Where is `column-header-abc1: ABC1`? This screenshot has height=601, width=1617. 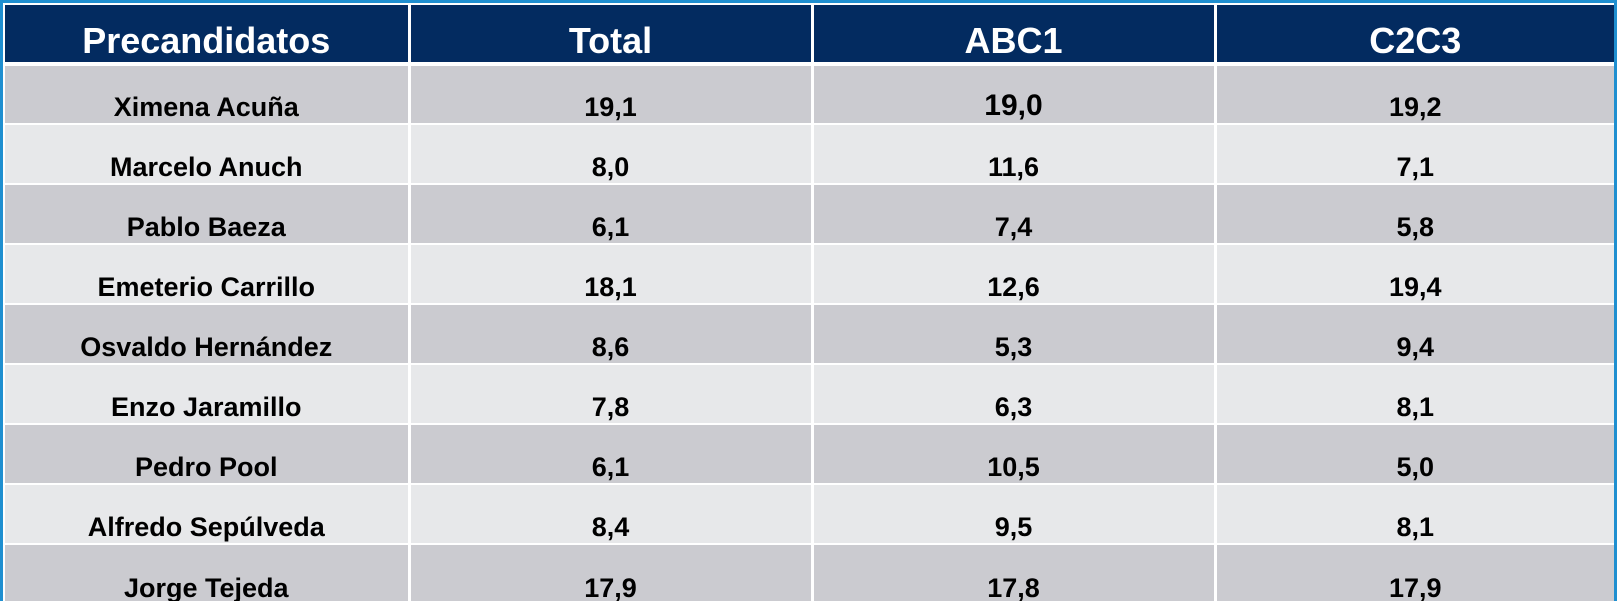
column-header-abc1: ABC1 is located at coordinates (1013, 35).